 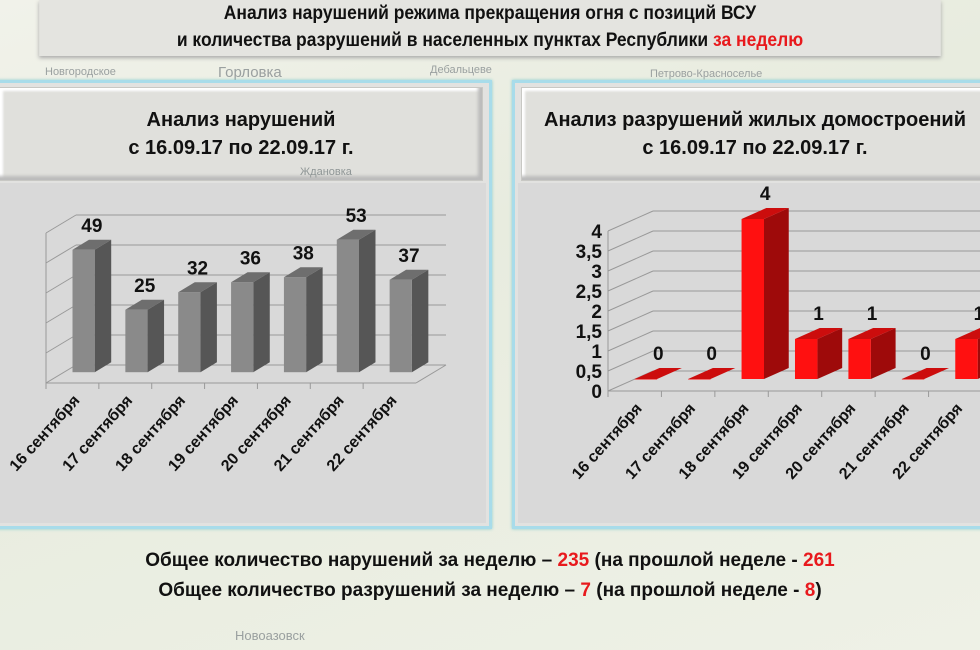 What do you see at coordinates (91, 226) in the screenshot?
I see `data-label: 49` at bounding box center [91, 226].